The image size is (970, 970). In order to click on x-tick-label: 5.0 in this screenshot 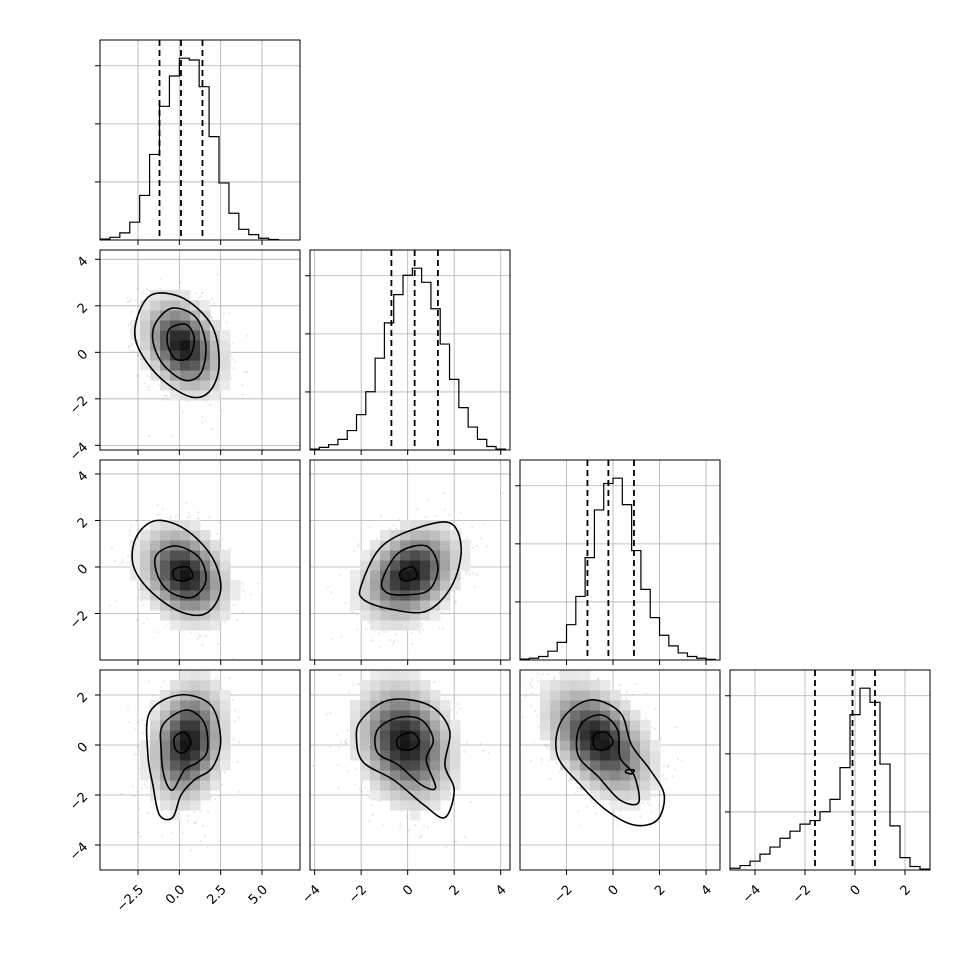, I will do `click(258, 894)`.